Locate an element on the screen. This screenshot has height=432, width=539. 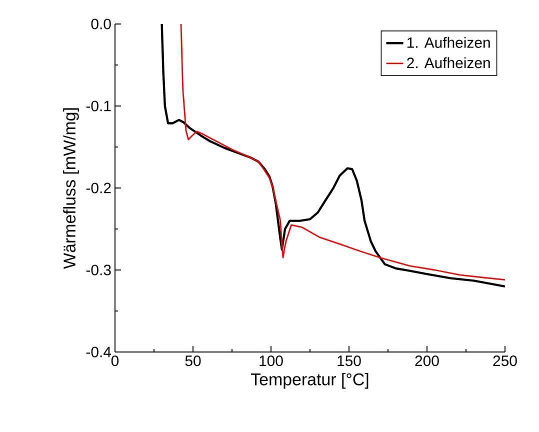
y-tick-label: -0.1 is located at coordinates (98, 106).